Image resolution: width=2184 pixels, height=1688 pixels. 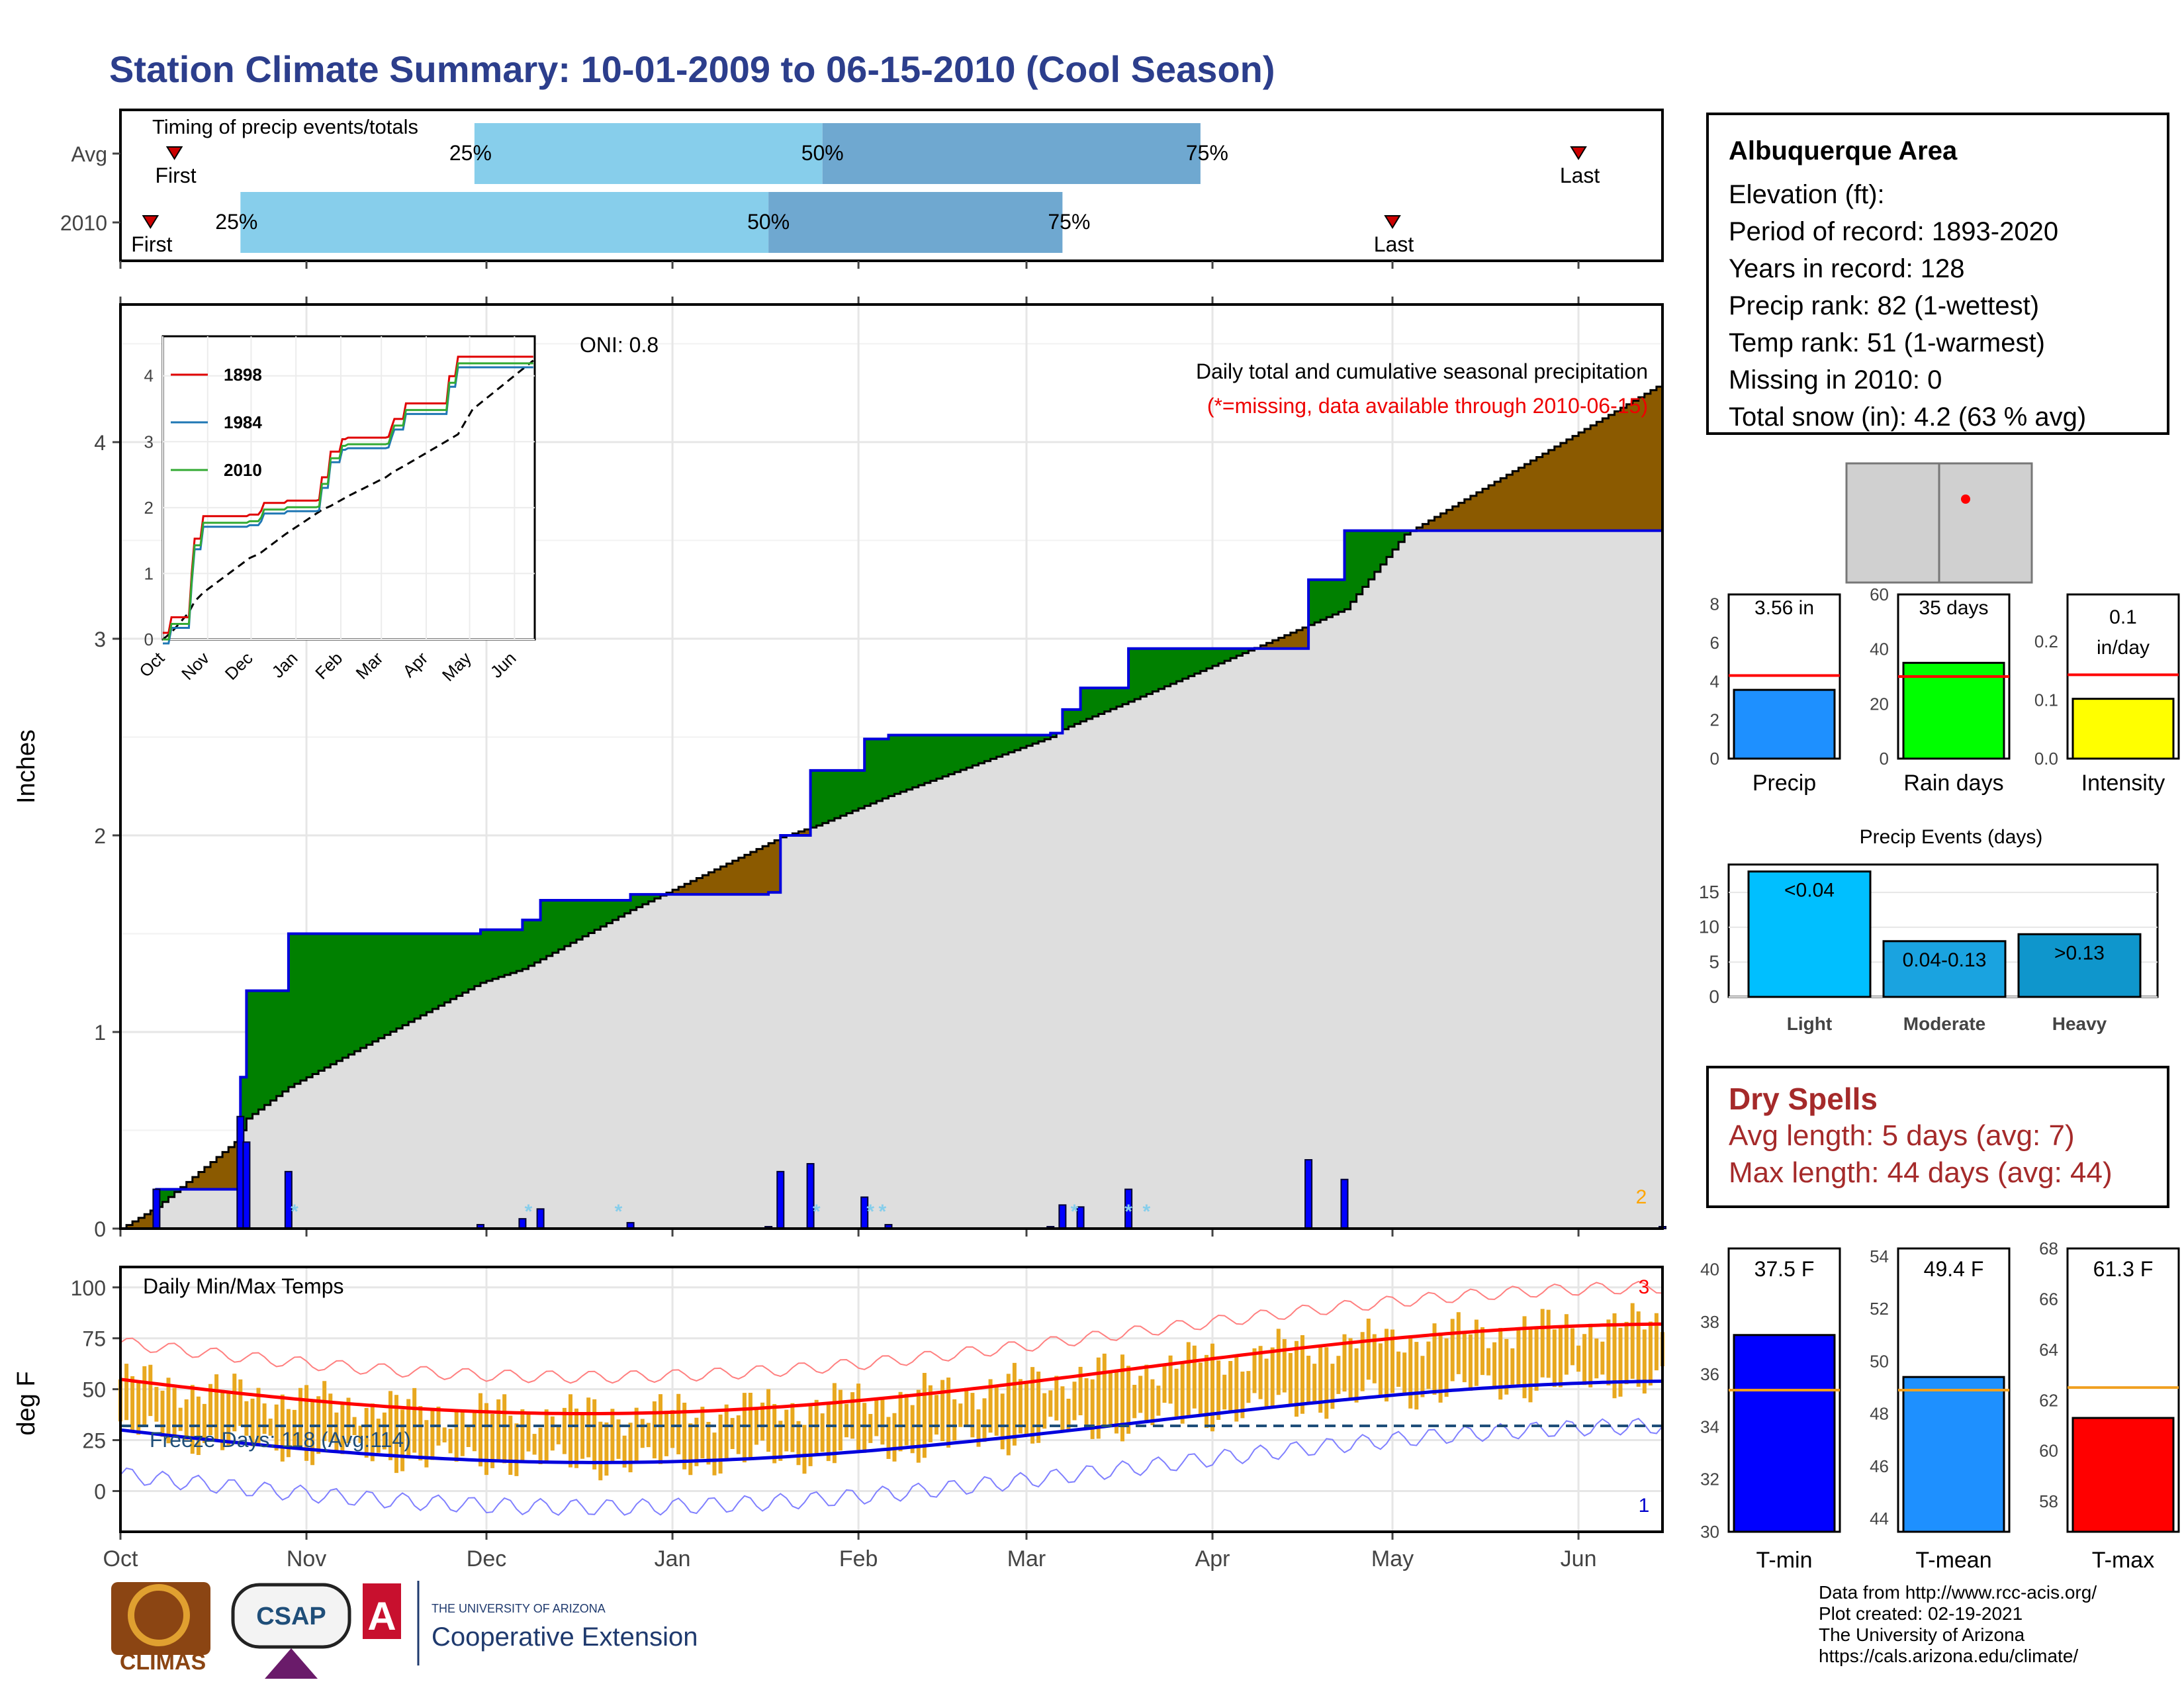 What do you see at coordinates (1921, 1172) in the screenshot?
I see `dry-spells-max: Max length: 44 days (avg: 44)` at bounding box center [1921, 1172].